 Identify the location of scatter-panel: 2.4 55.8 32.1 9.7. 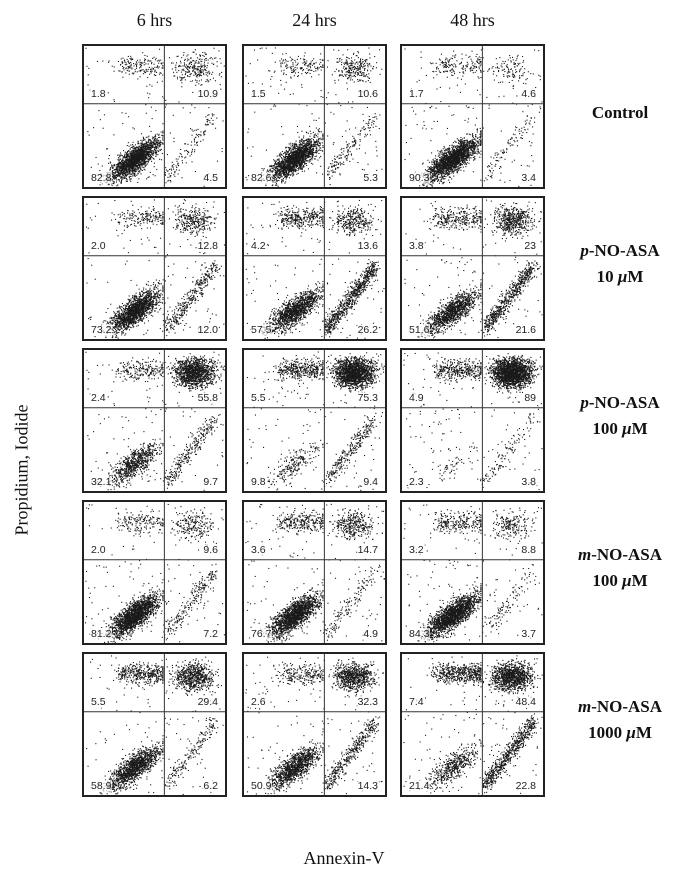
(154, 420).